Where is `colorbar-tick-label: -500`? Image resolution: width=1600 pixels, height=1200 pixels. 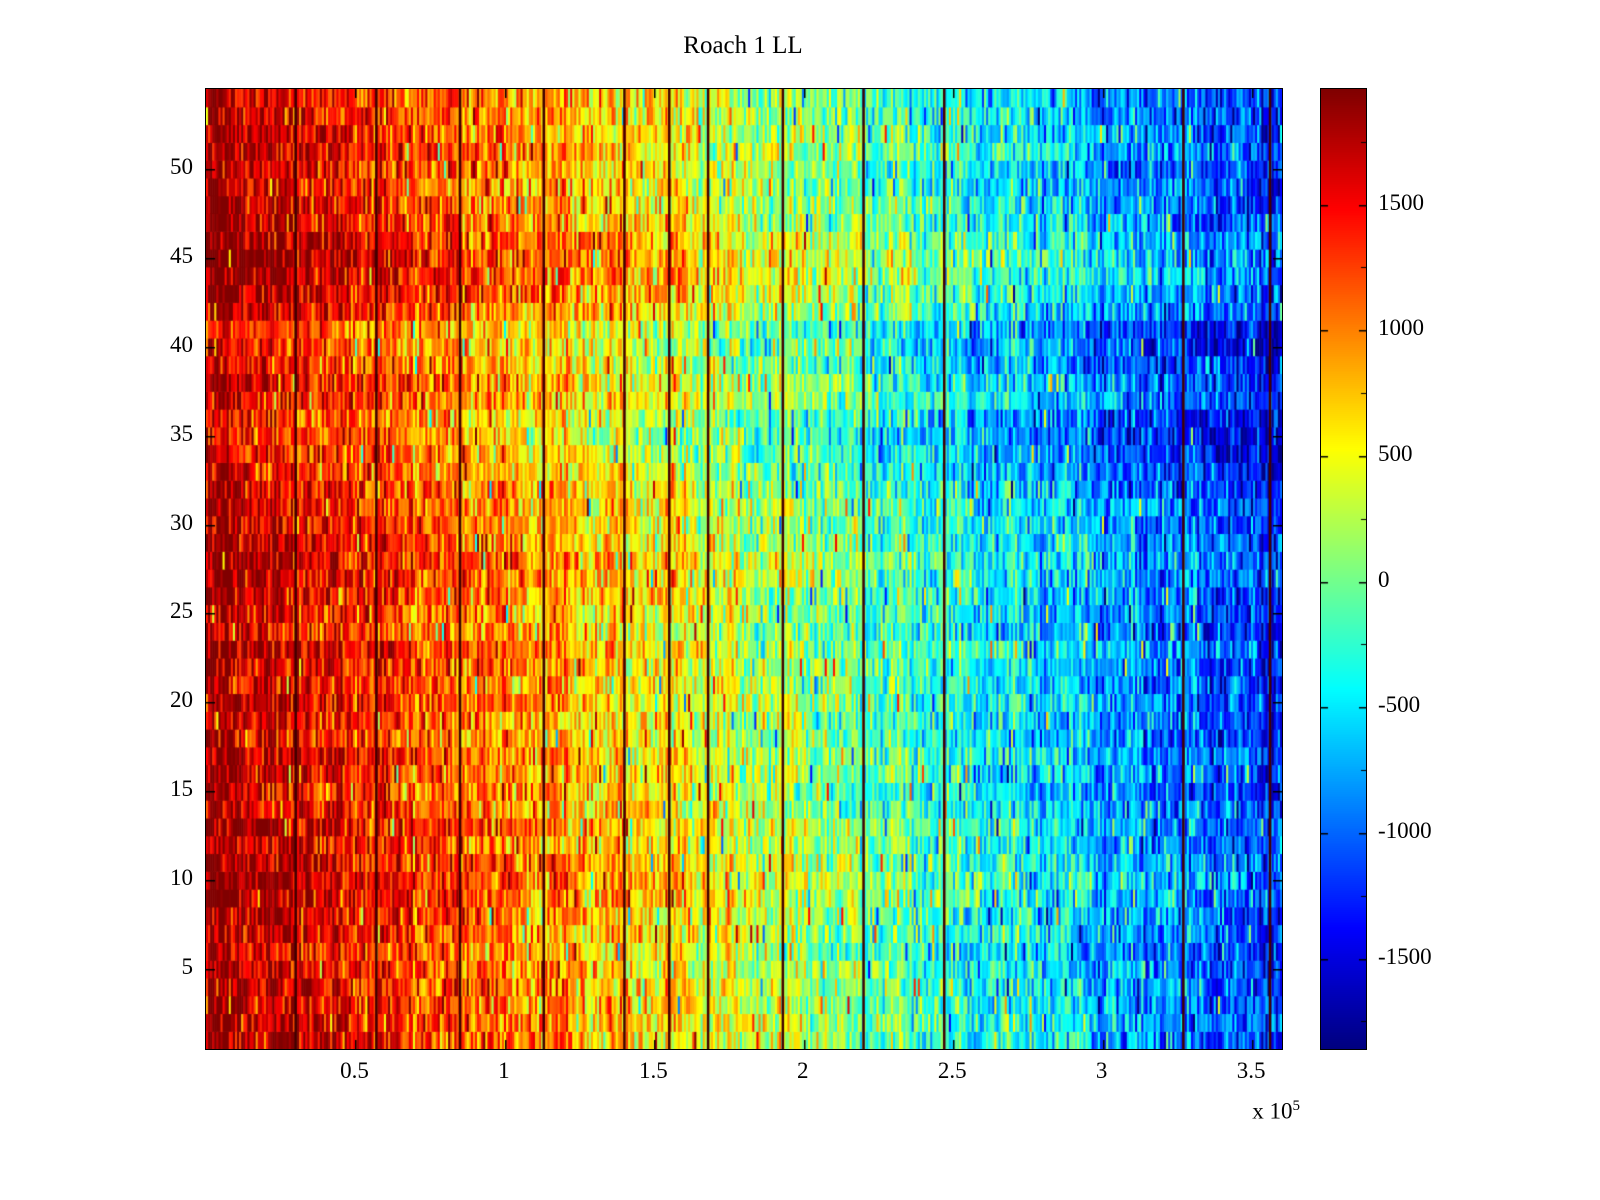 colorbar-tick-label: -500 is located at coordinates (1399, 705).